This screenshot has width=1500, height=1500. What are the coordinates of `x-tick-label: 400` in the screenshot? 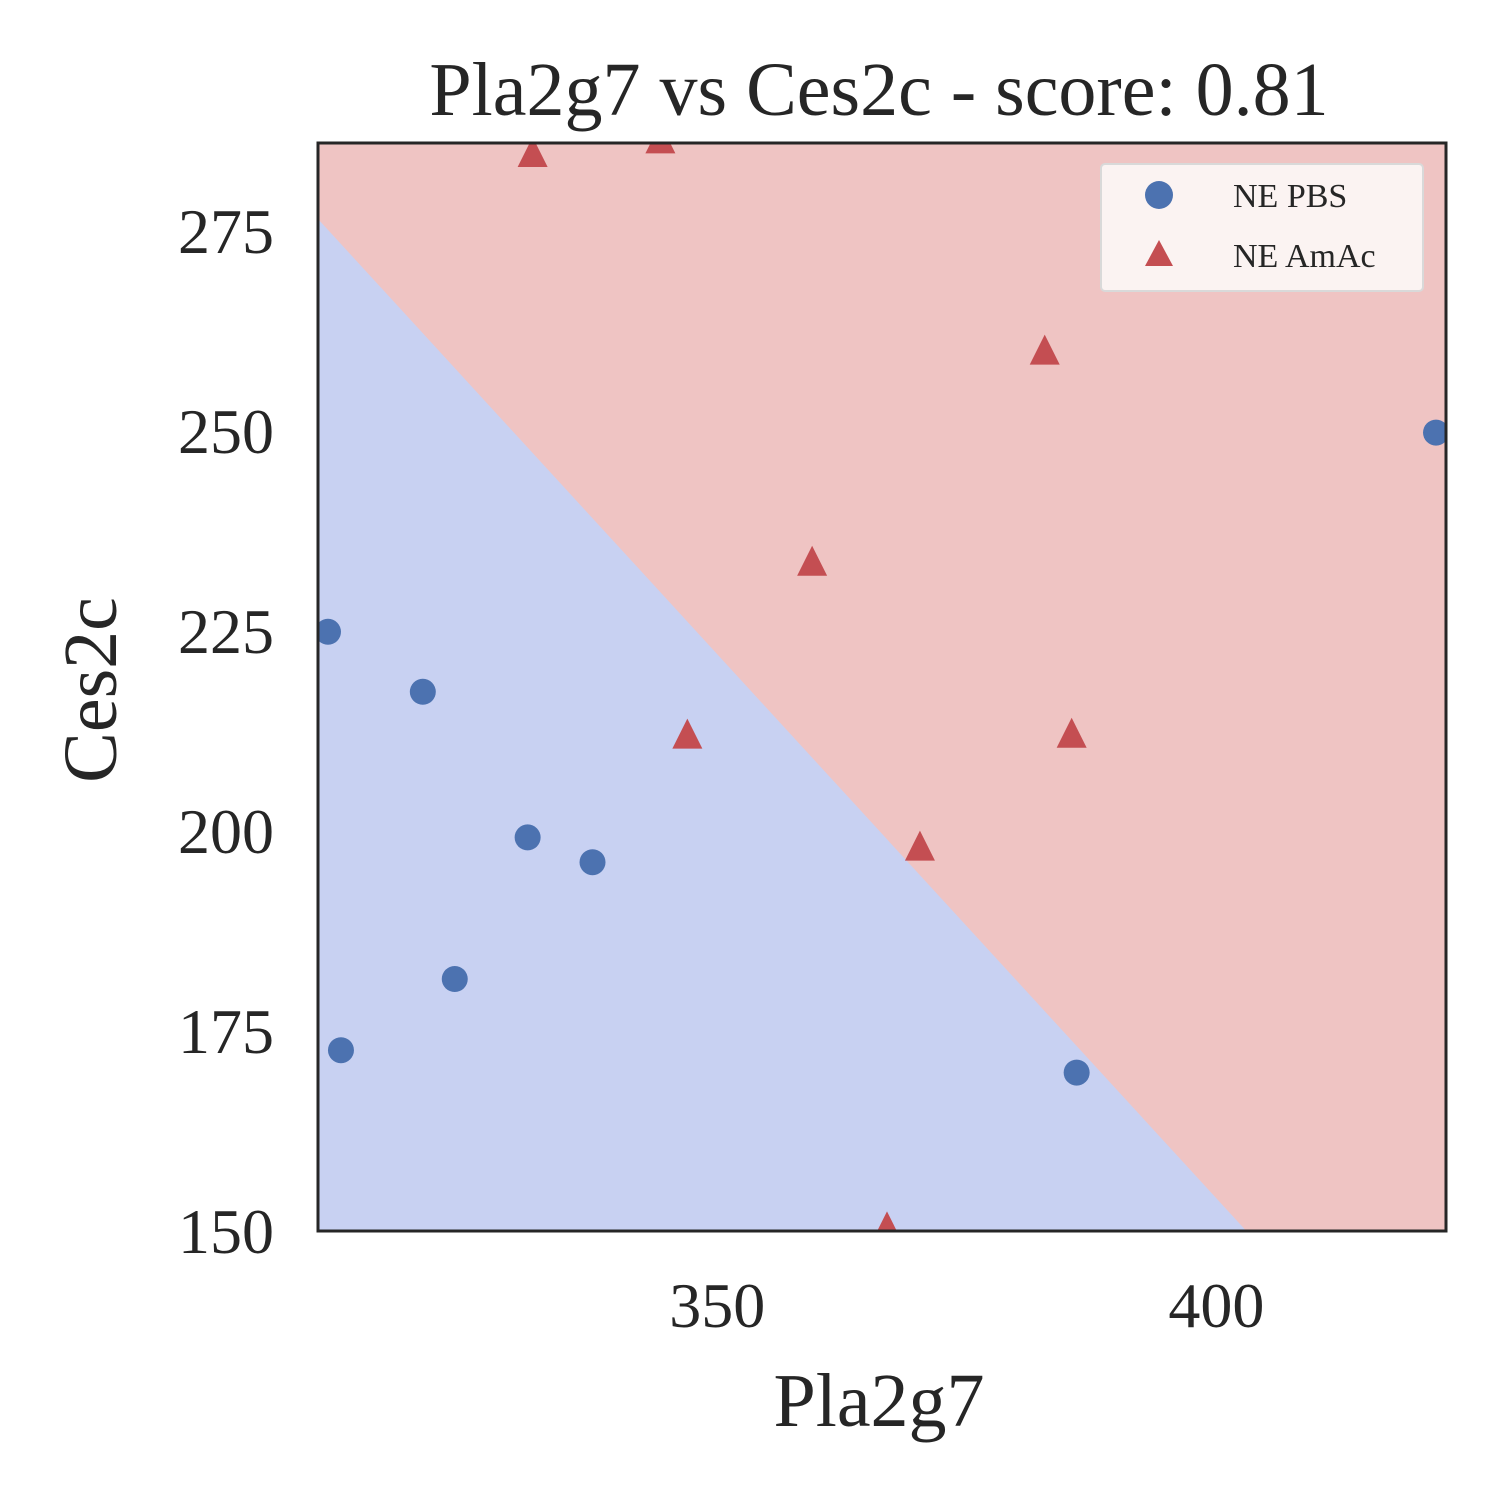 It's located at (1216, 1305).